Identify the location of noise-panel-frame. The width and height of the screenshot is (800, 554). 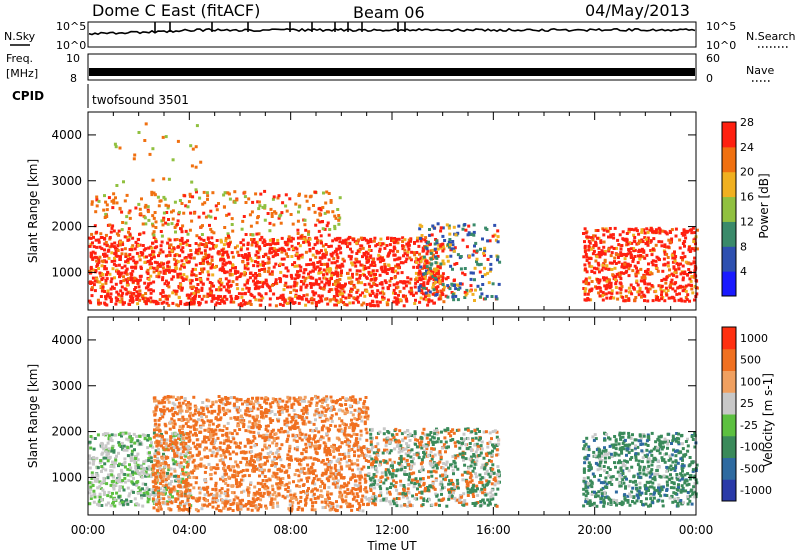
(392, 34).